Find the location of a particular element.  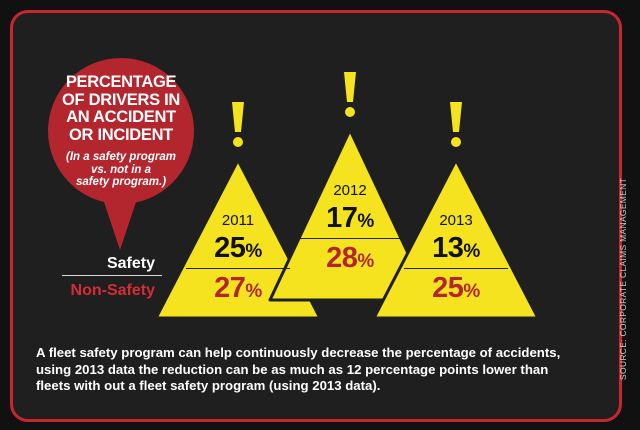

non-safety-value-2012: 28% is located at coordinates (350, 258).